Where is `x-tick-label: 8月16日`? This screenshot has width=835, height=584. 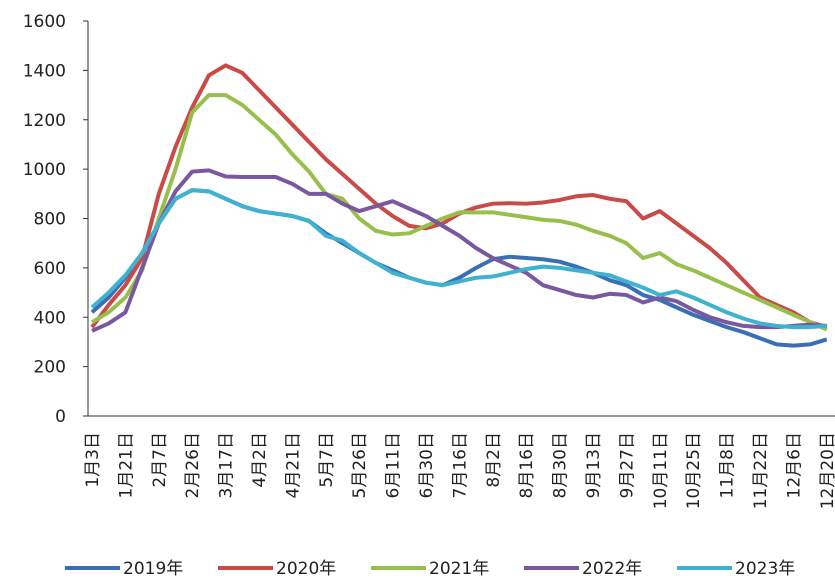 x-tick-label: 8月16日 is located at coordinates (527, 465).